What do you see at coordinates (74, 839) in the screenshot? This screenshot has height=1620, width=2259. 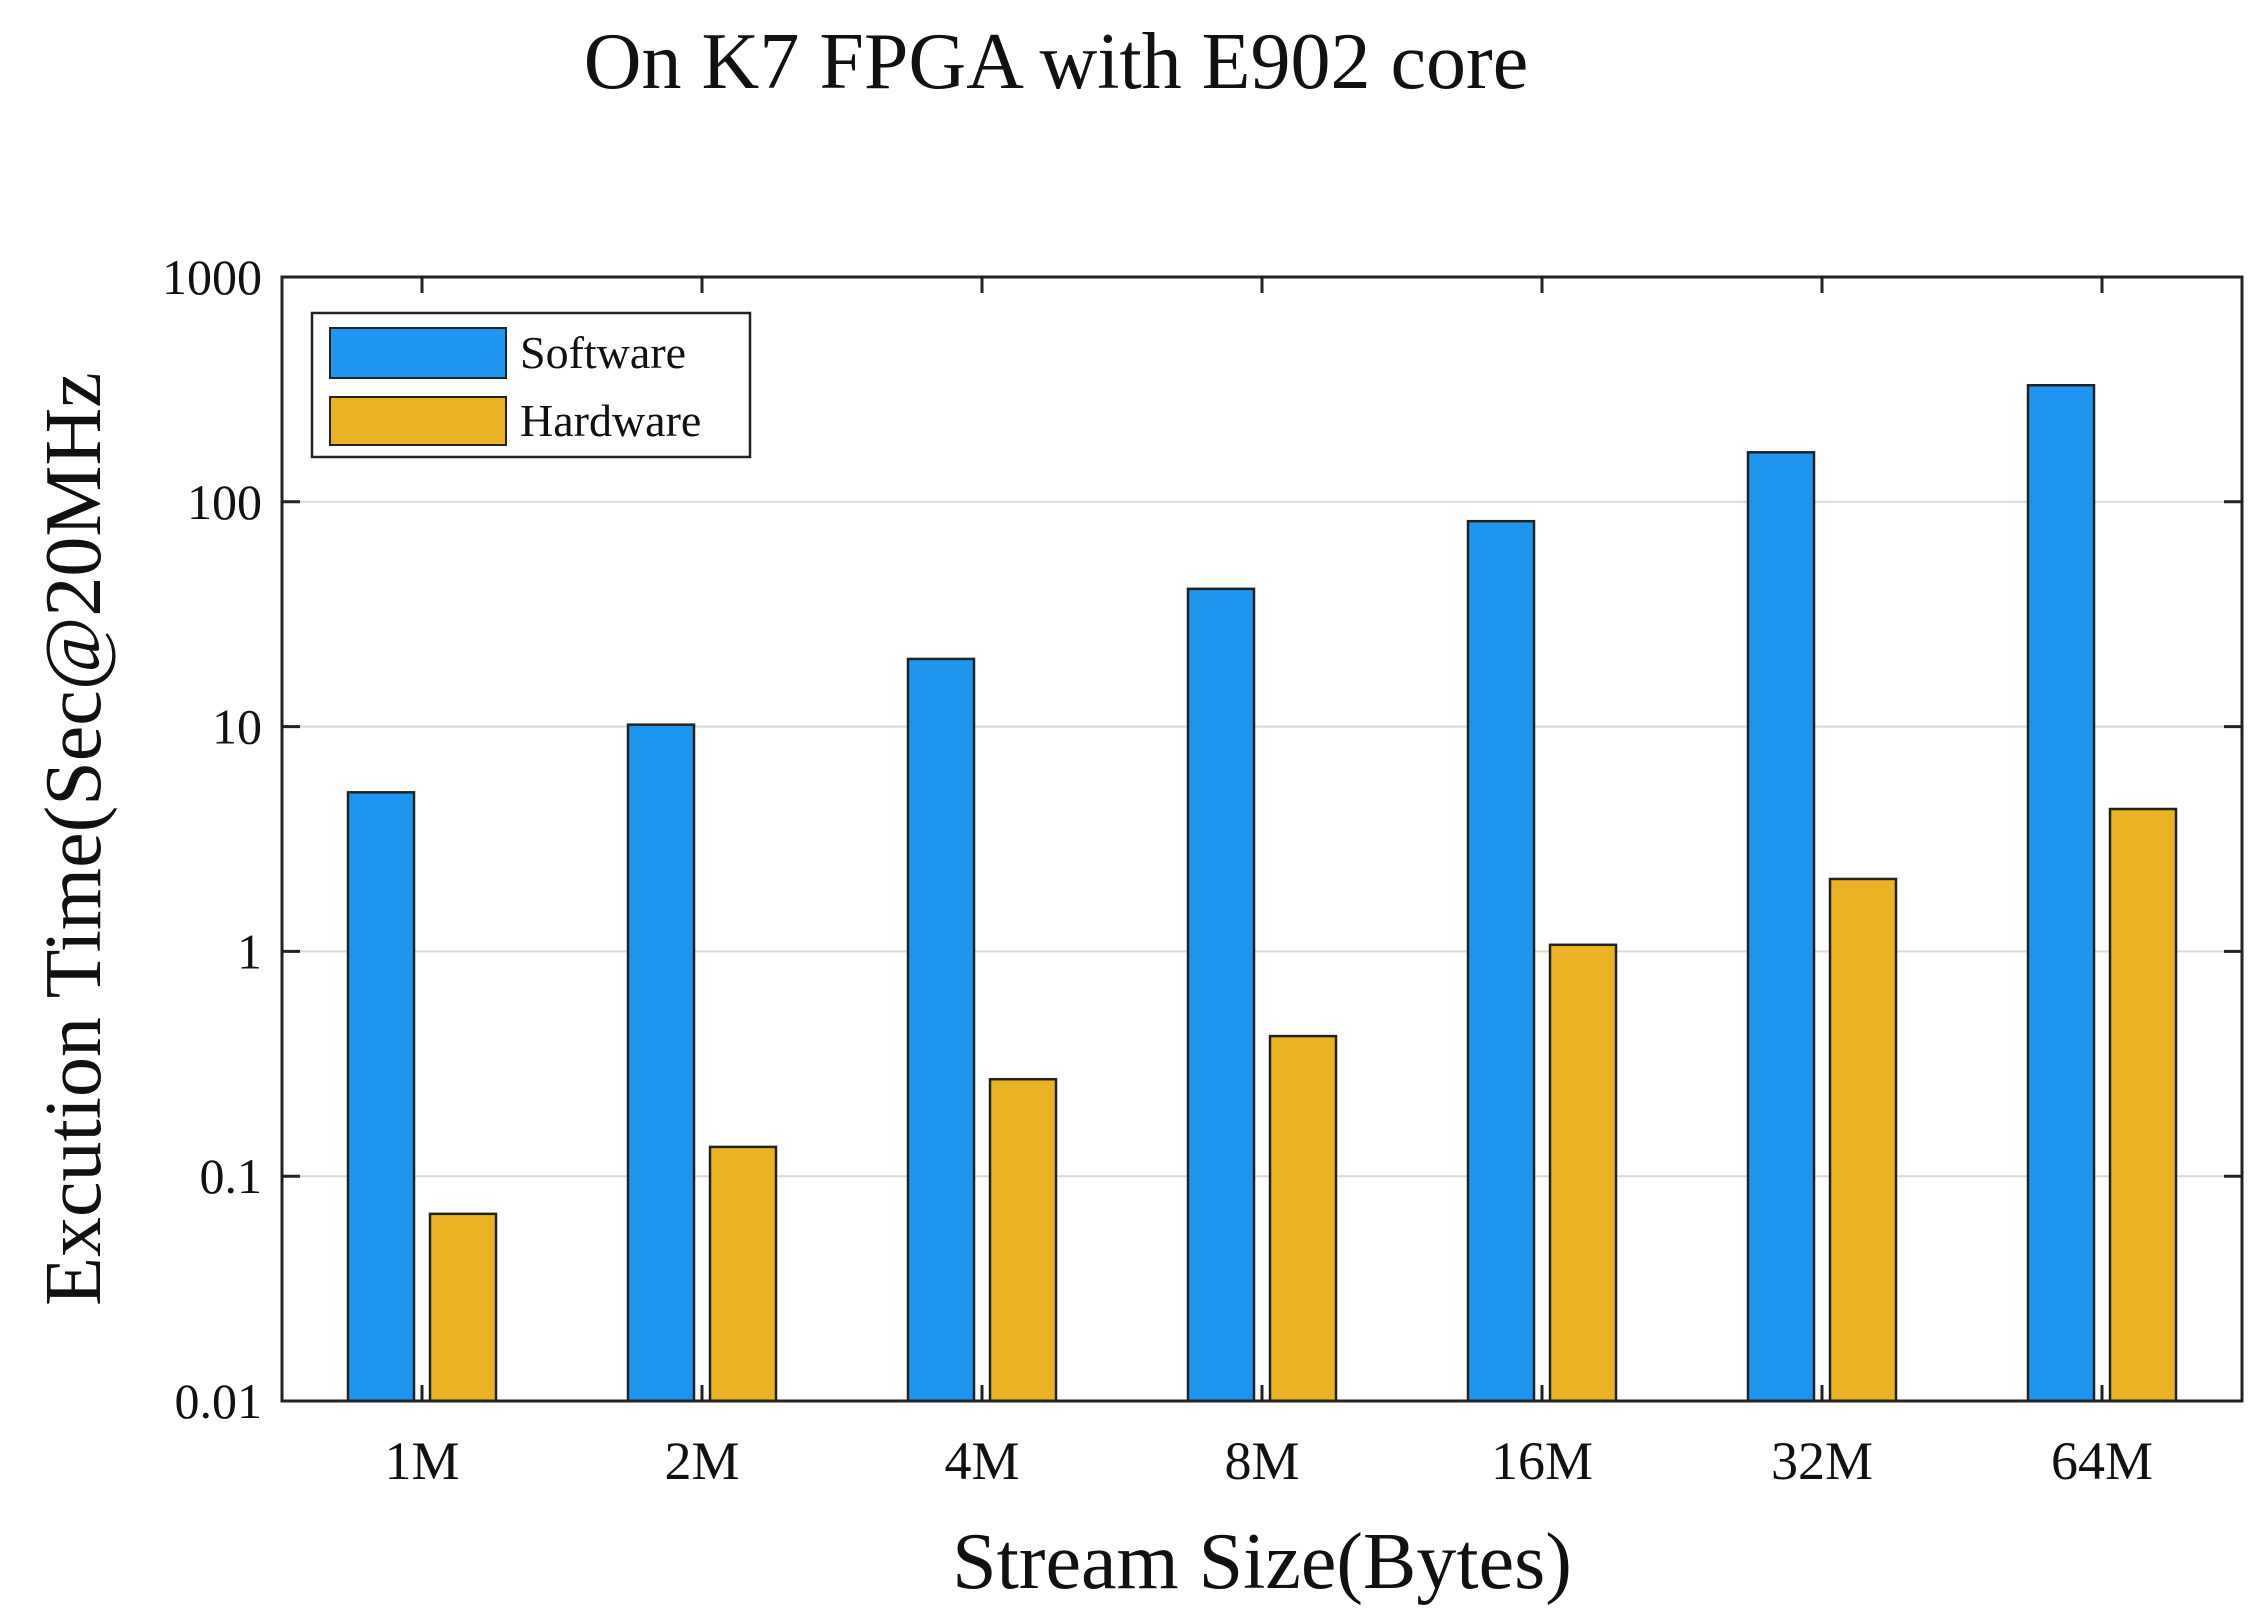 I see `y-axis-label: Excution Time(Sec@20MHz` at bounding box center [74, 839].